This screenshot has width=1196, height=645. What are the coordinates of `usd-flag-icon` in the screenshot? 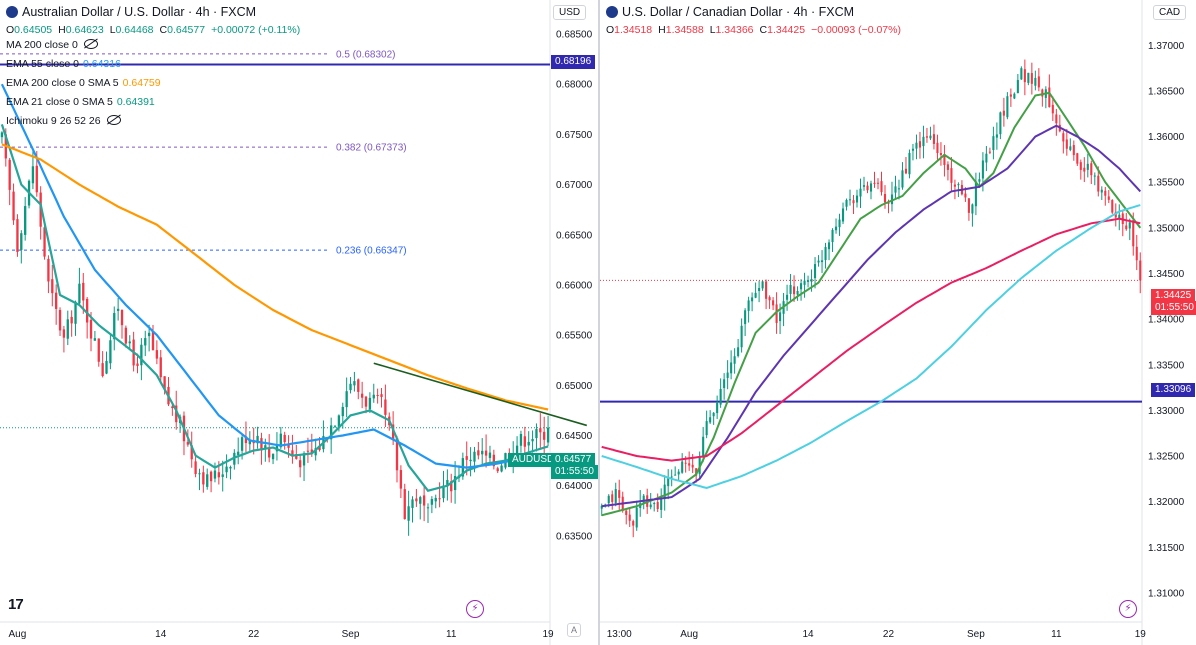 It's located at (612, 12).